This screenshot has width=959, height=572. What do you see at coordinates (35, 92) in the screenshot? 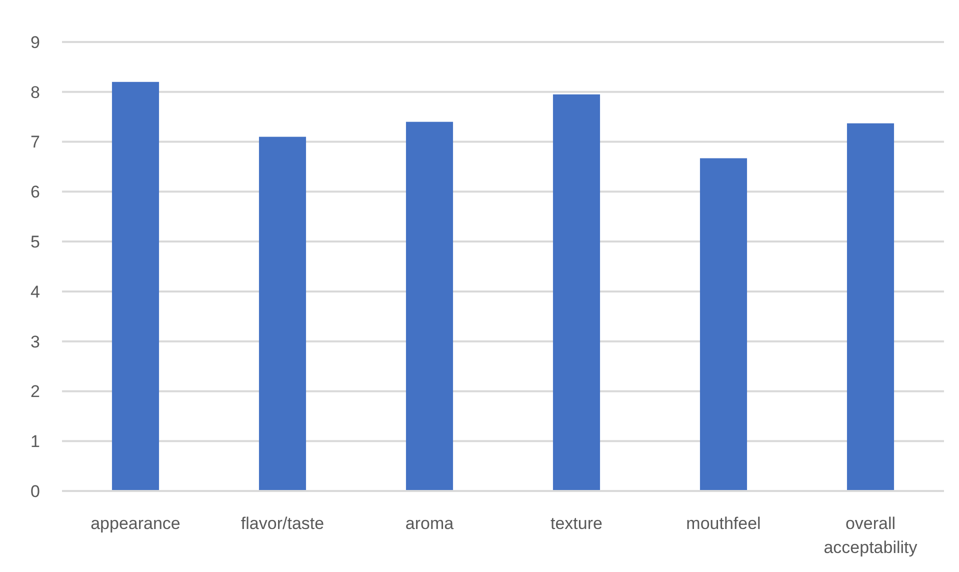
I see `y-tick-label: 8` at bounding box center [35, 92].